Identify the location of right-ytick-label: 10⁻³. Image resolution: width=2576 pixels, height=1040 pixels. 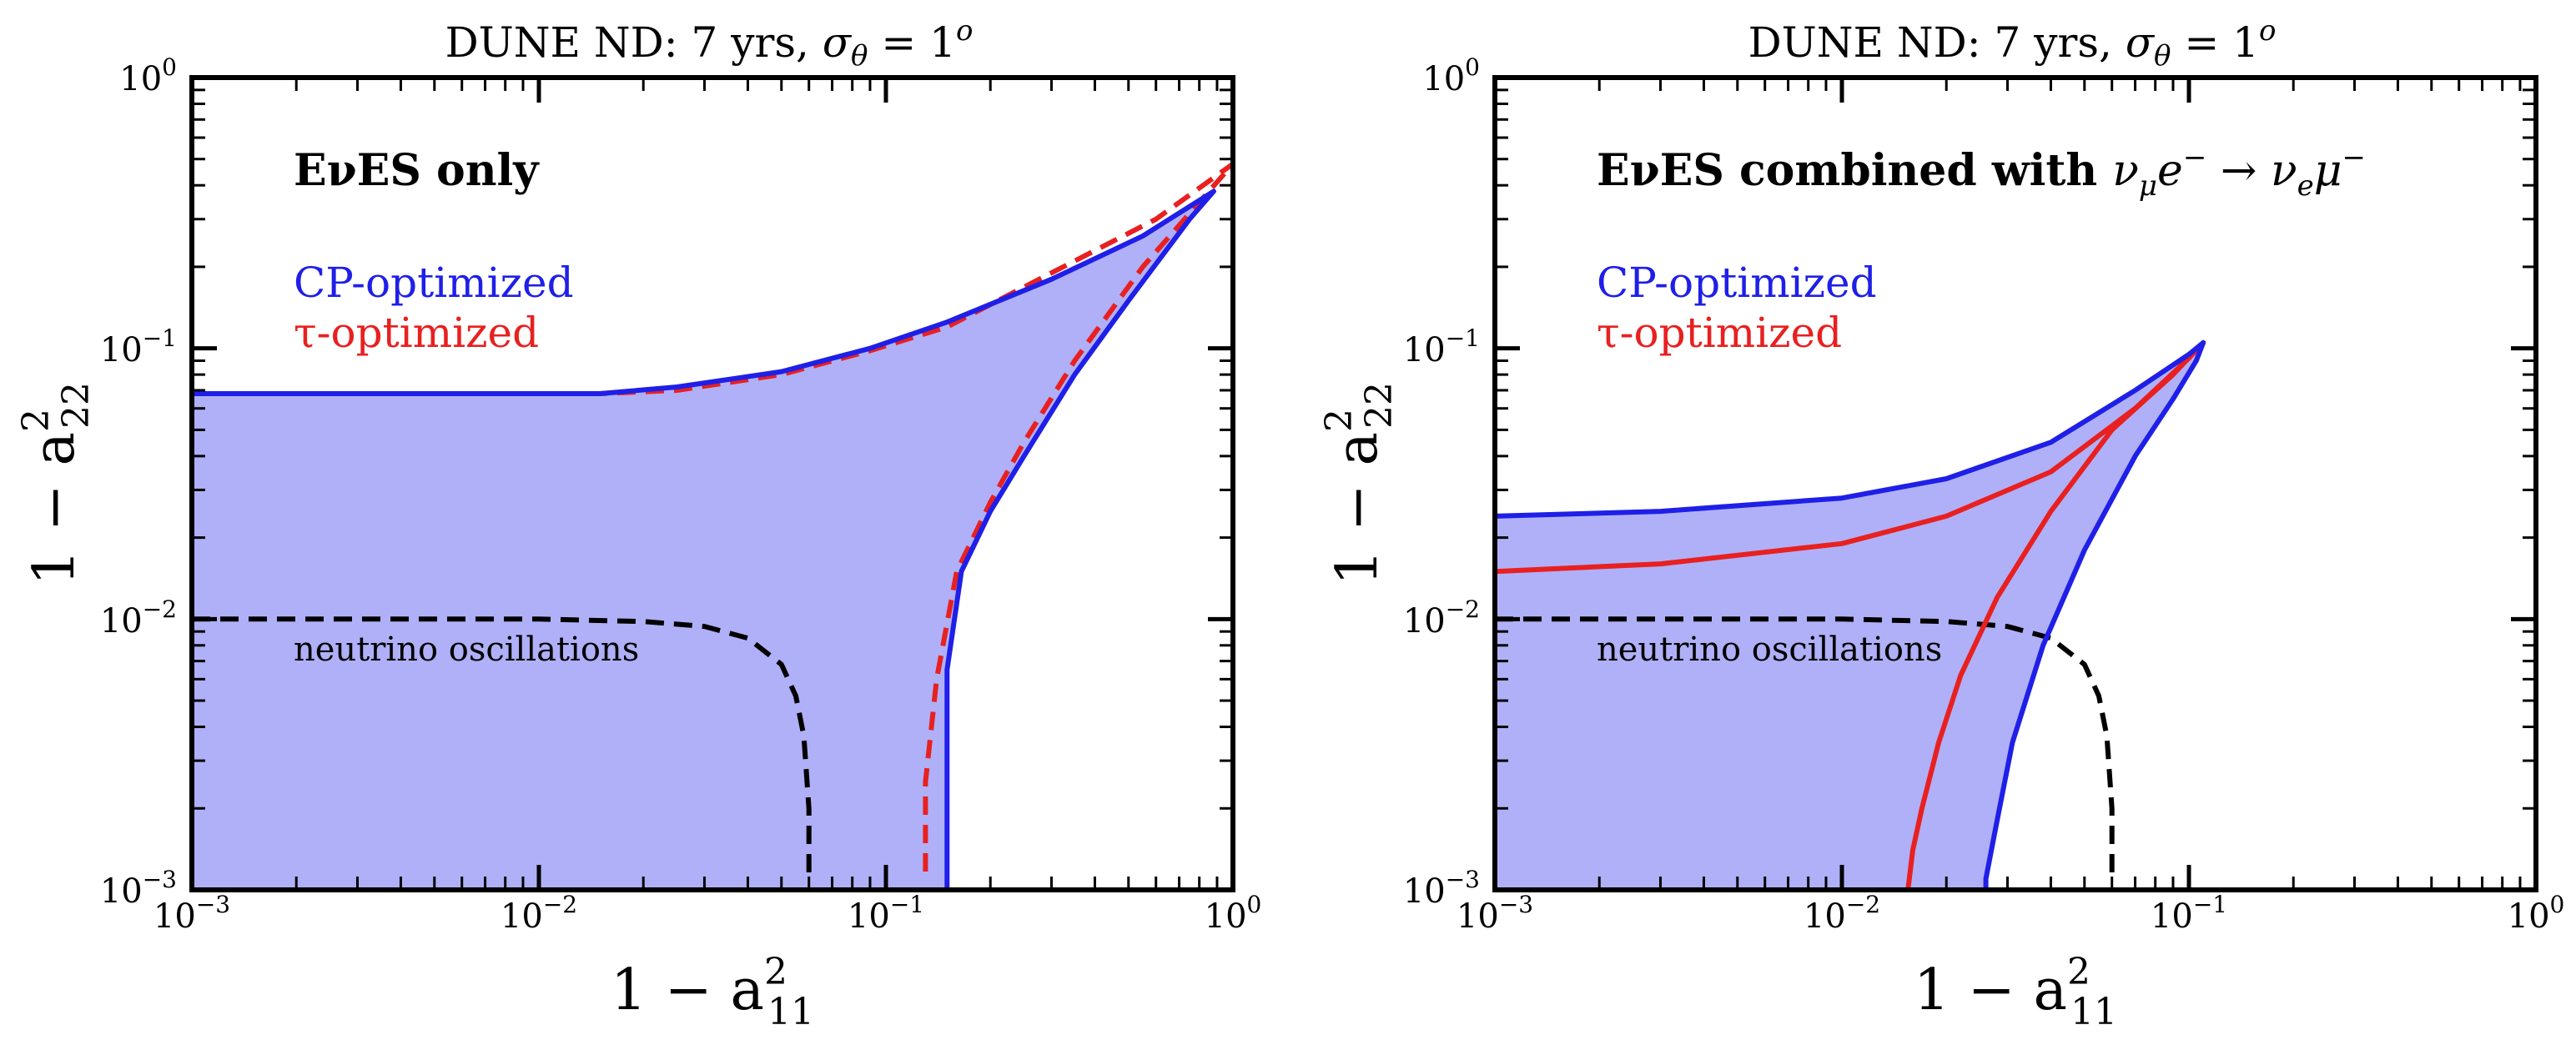
(1441, 888).